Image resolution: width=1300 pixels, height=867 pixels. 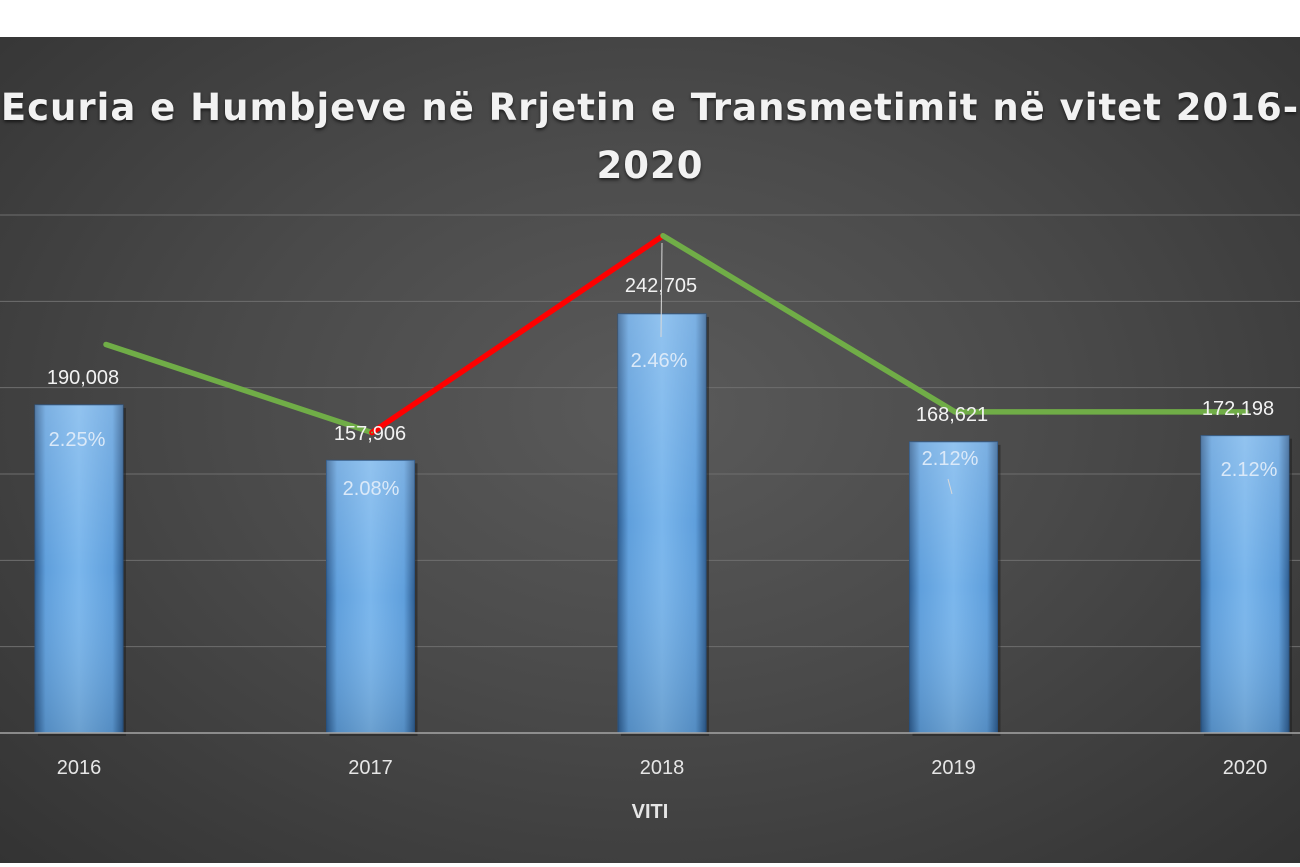 I want to click on x-tick-label: 2016, so click(x=79, y=768).